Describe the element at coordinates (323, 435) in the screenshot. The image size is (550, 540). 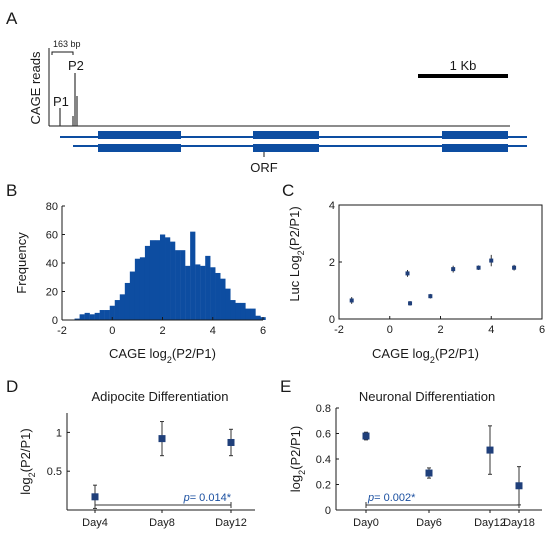
I see `y-tick-label: 0.6` at that location.